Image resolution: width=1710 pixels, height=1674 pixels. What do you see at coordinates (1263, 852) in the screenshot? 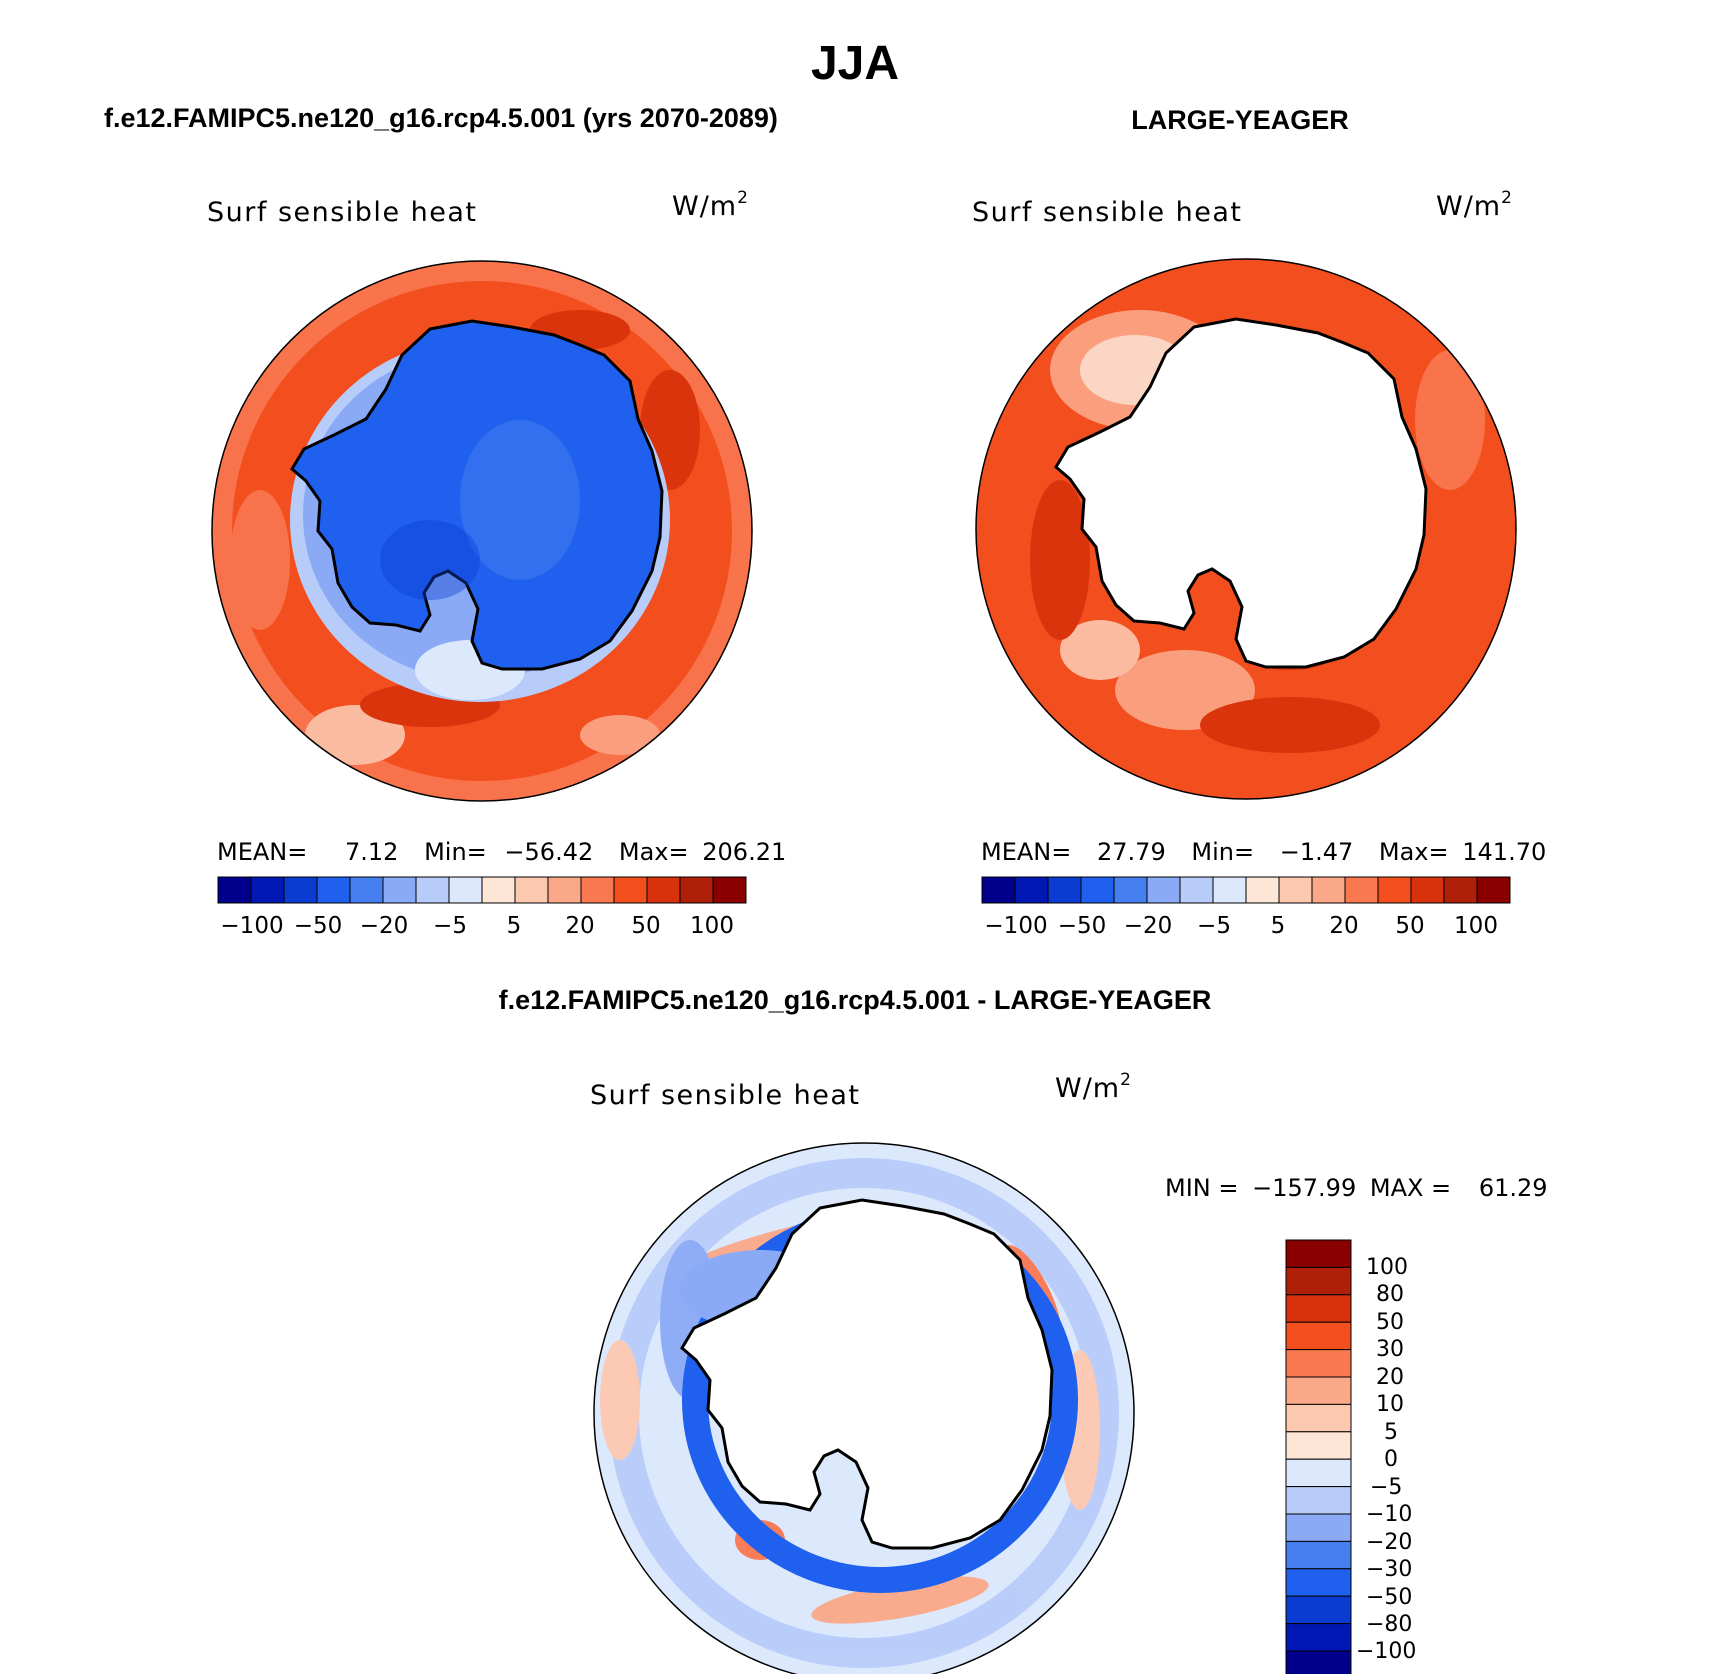
I see `panel-2-stats: MEAN= 27.79 Min= −1.47 Max= 141.70` at bounding box center [1263, 852].